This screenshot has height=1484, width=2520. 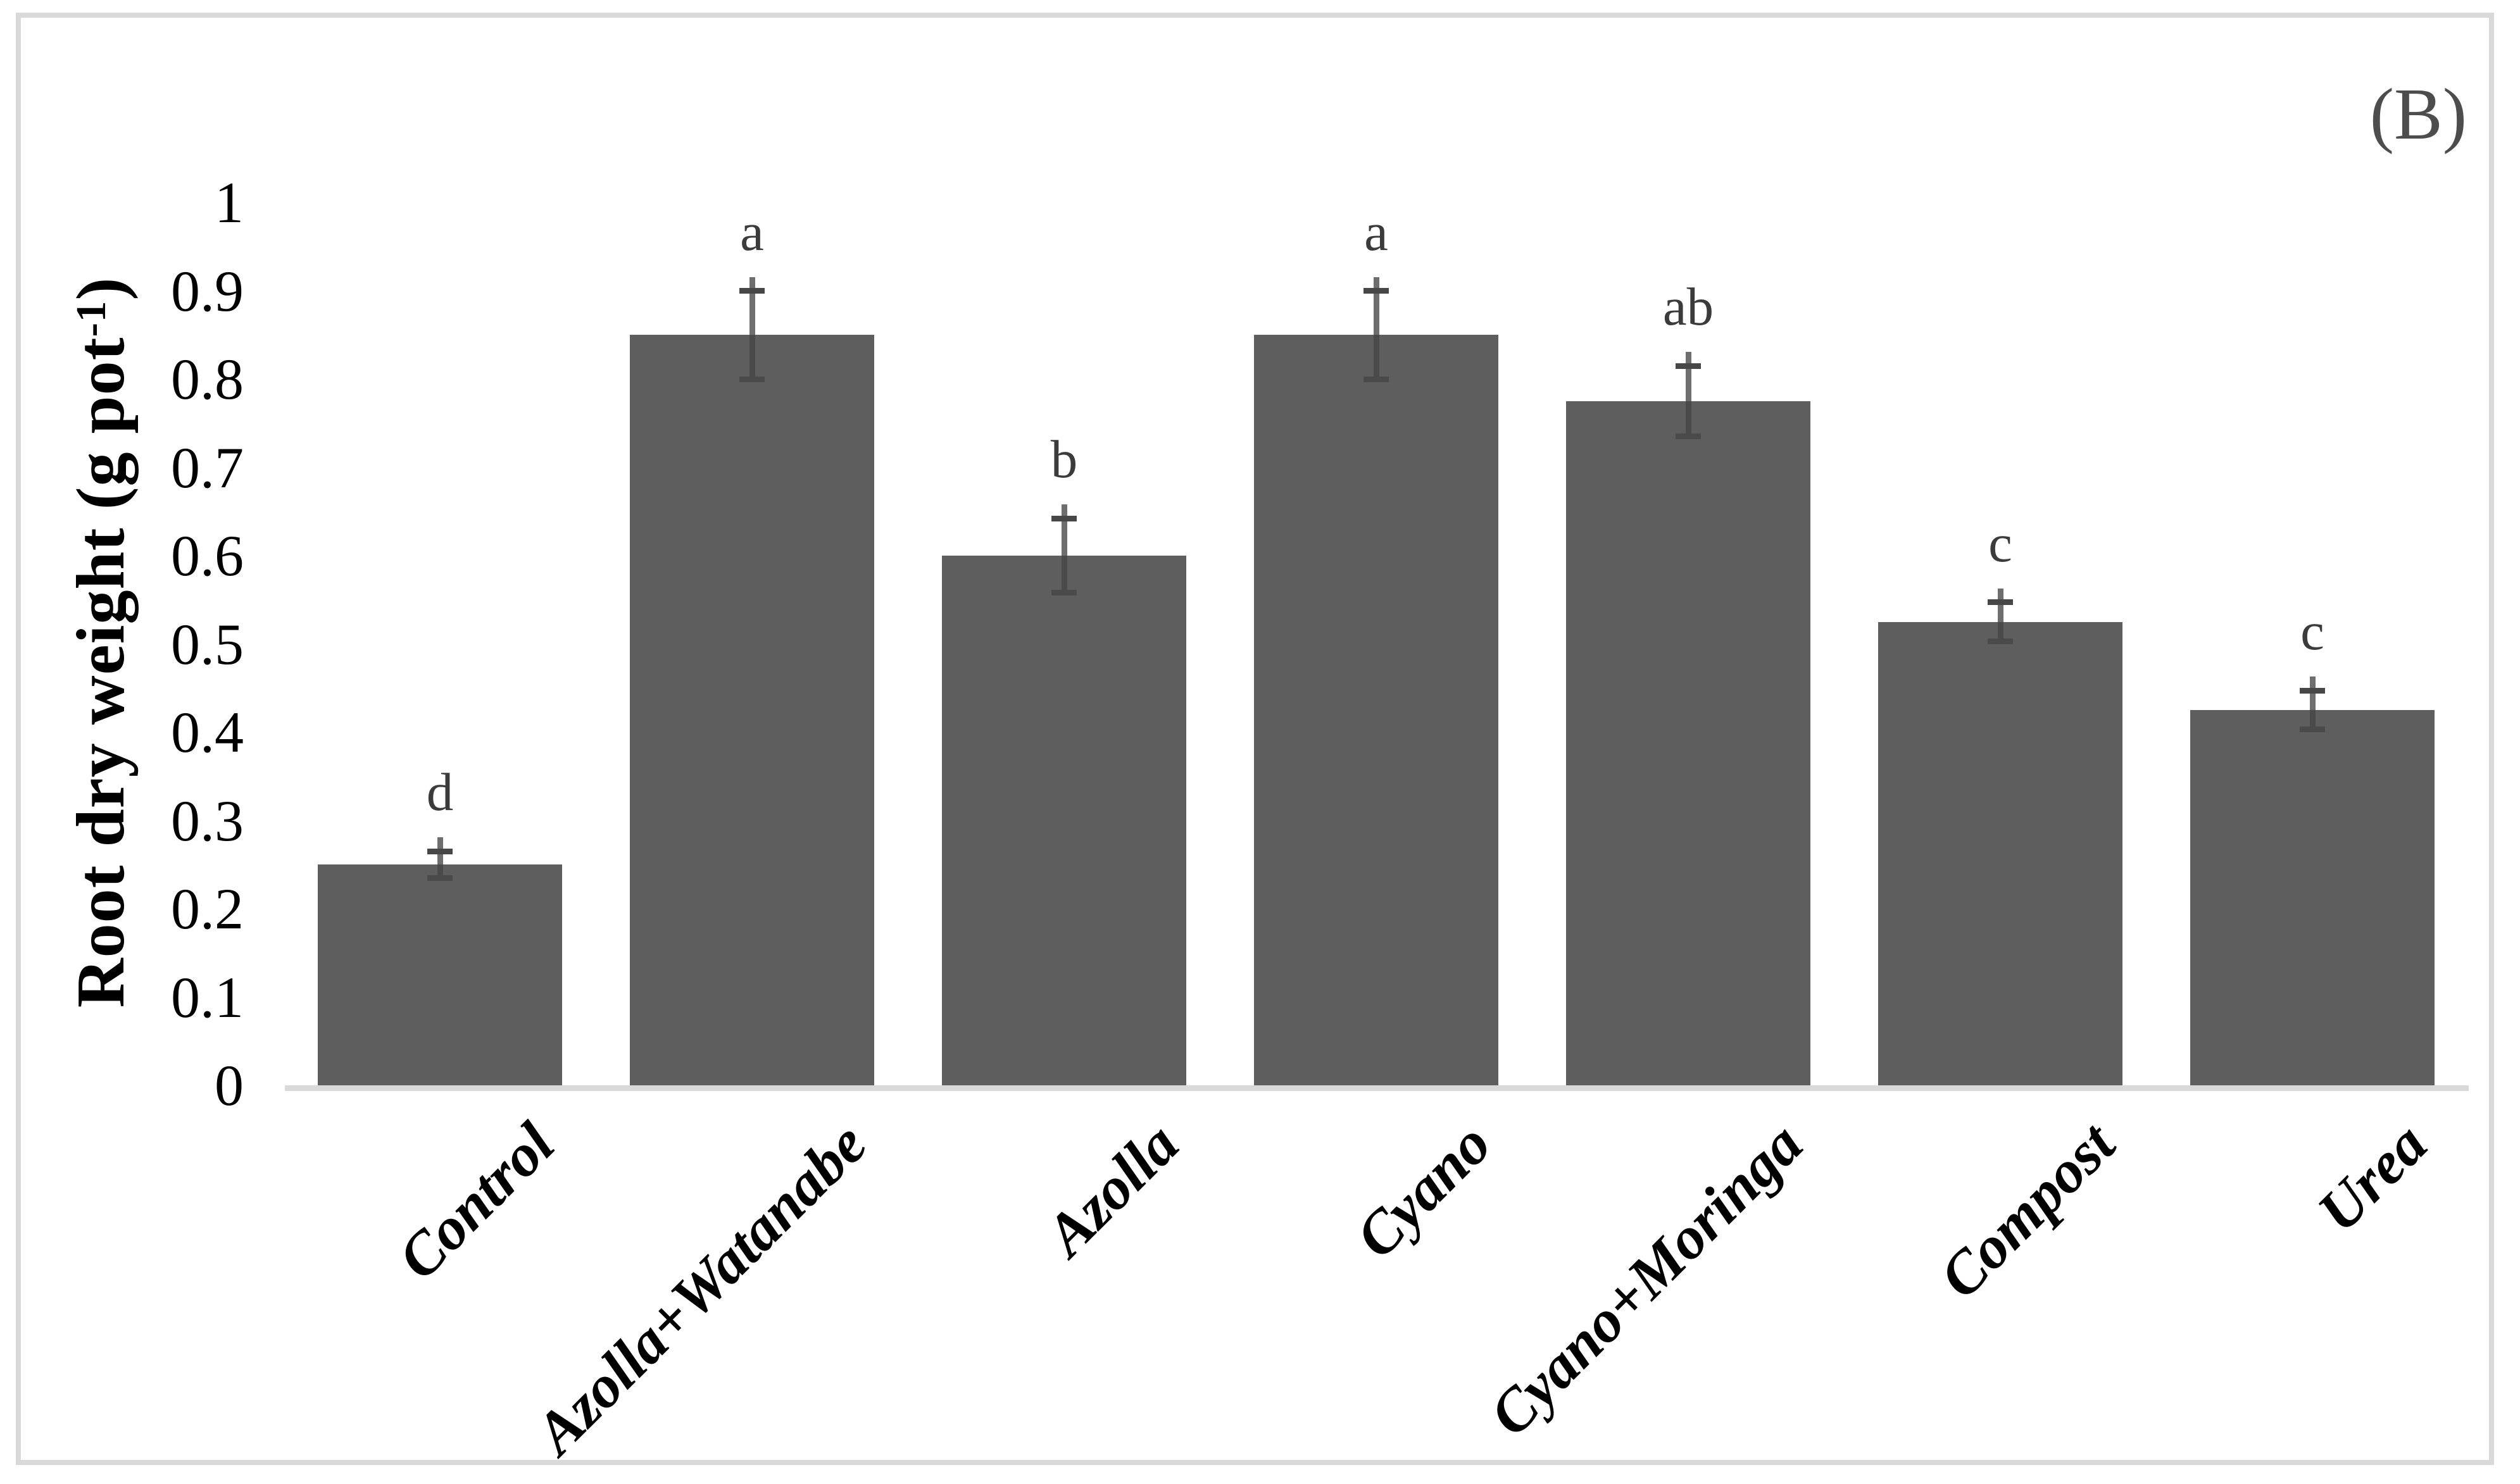 What do you see at coordinates (440, 793) in the screenshot?
I see `significance-letter-d: d` at bounding box center [440, 793].